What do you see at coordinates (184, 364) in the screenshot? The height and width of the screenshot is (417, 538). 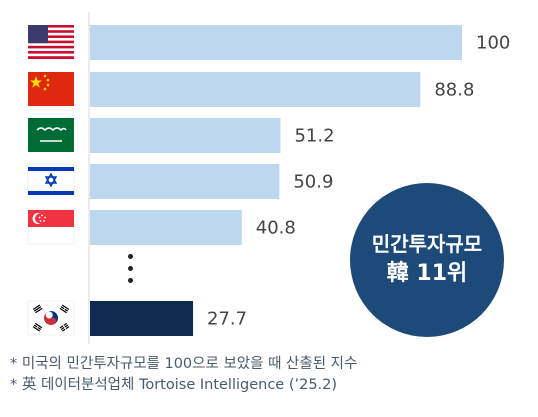 I see `footnote-index: * 미국의 민간투자규모를 100으로 보았을 때 산출된 지수` at bounding box center [184, 364].